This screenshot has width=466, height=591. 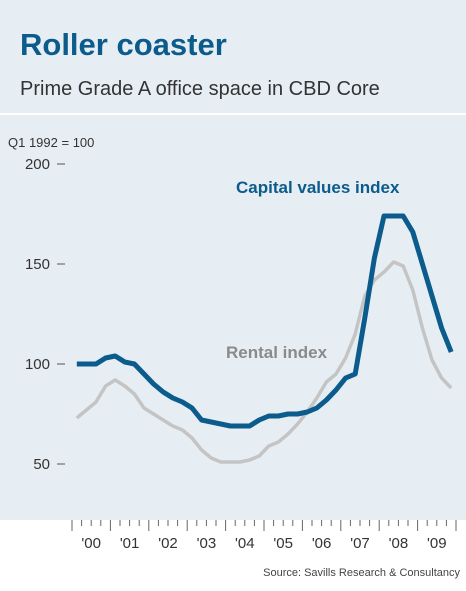 I want to click on x-tick-label: '07, so click(x=360, y=543).